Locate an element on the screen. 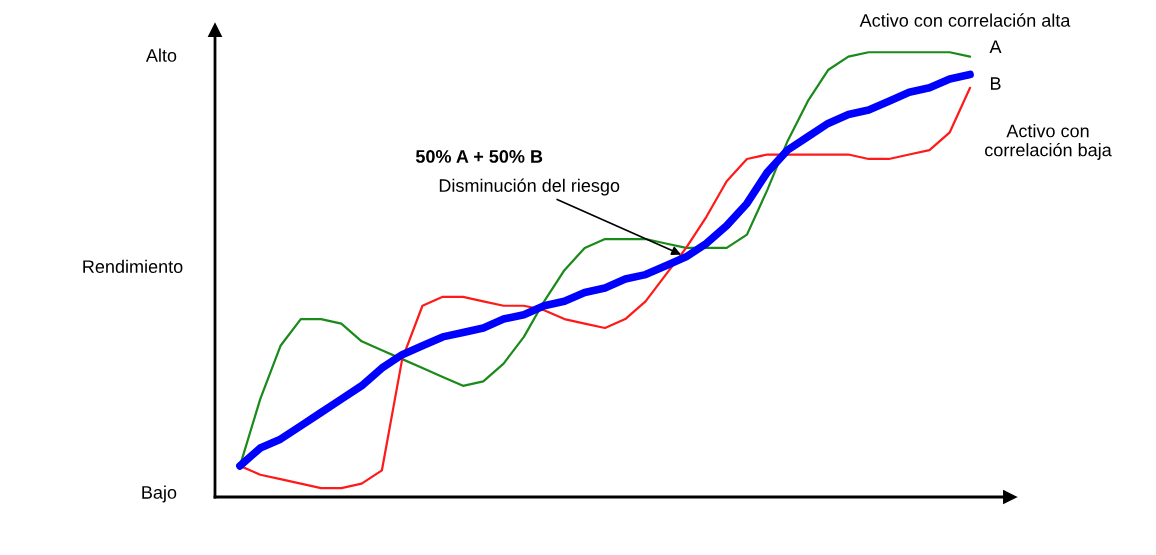 Image resolution: width=1156 pixels, height=555 pixels. text: Bajo is located at coordinates (159, 494).